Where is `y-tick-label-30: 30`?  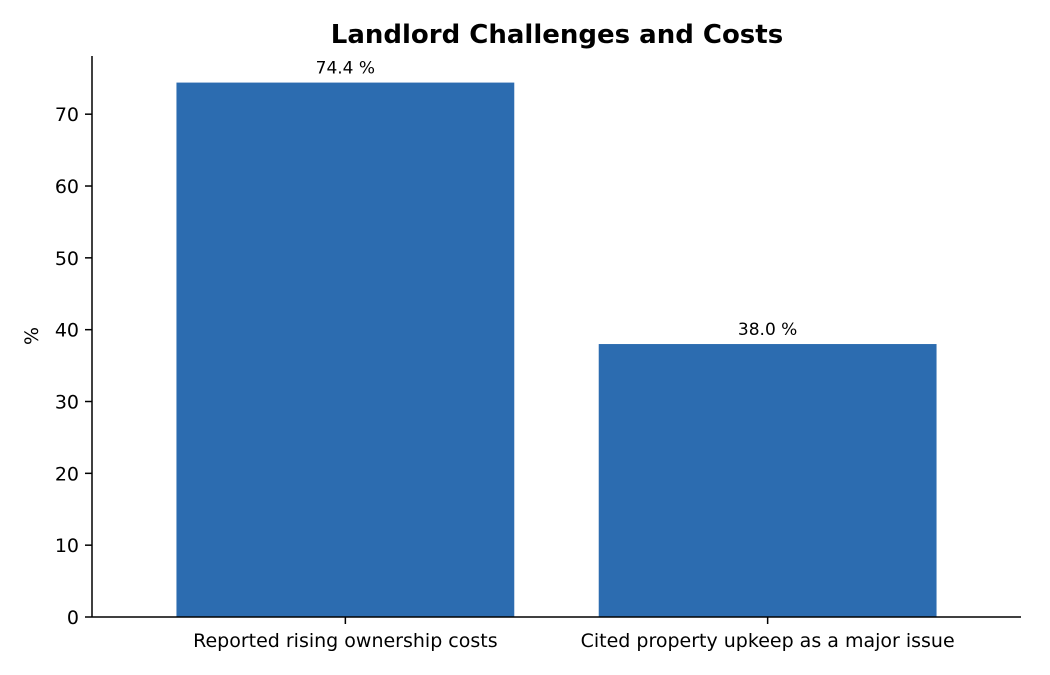 y-tick-label-30: 30 is located at coordinates (67, 403).